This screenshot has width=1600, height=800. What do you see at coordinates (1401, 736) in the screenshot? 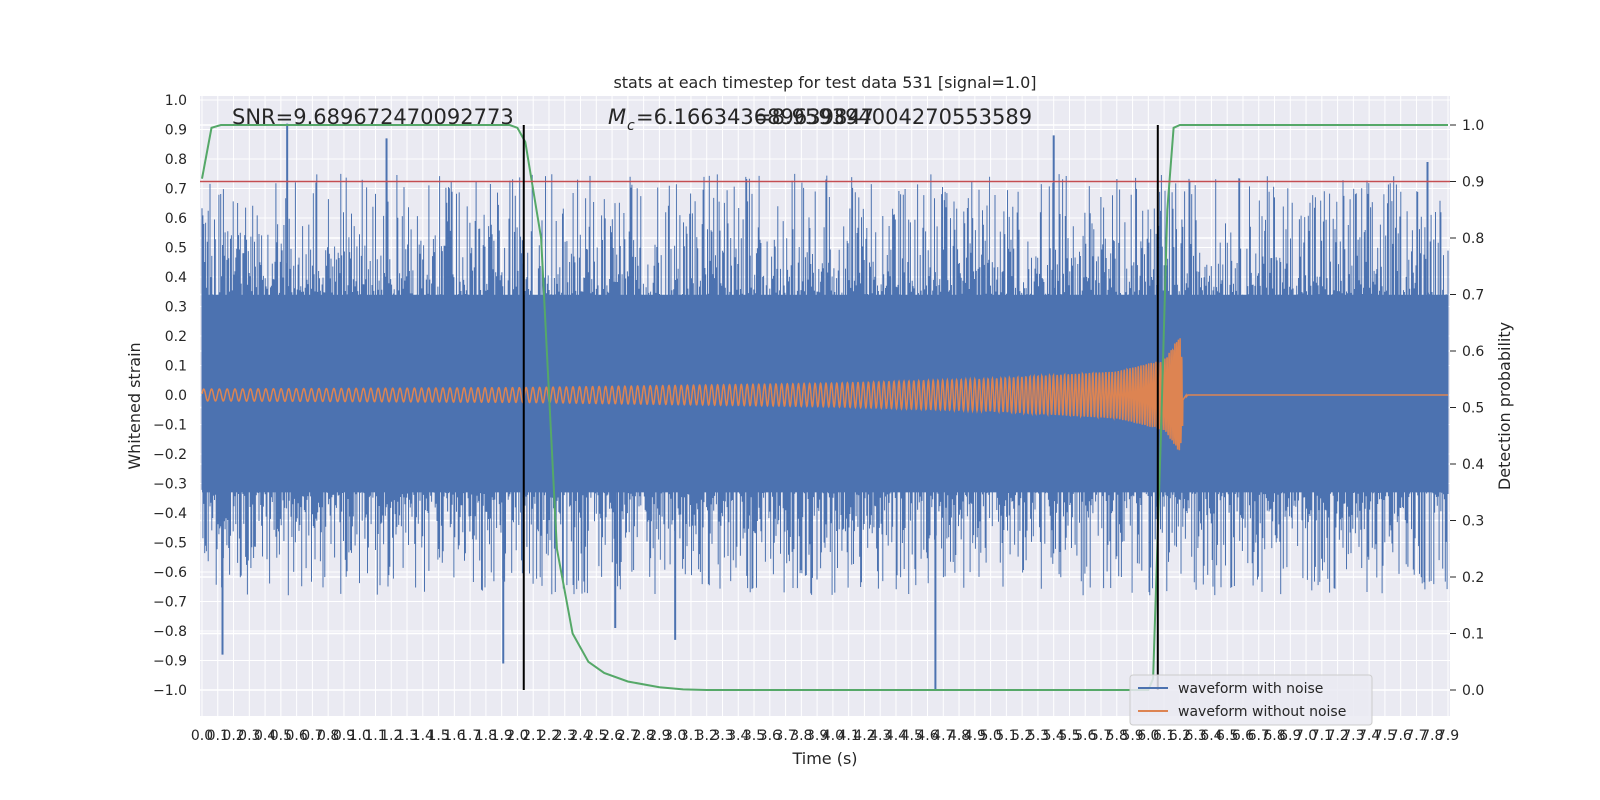
I see `x-tick-label: 7.6` at bounding box center [1401, 736].